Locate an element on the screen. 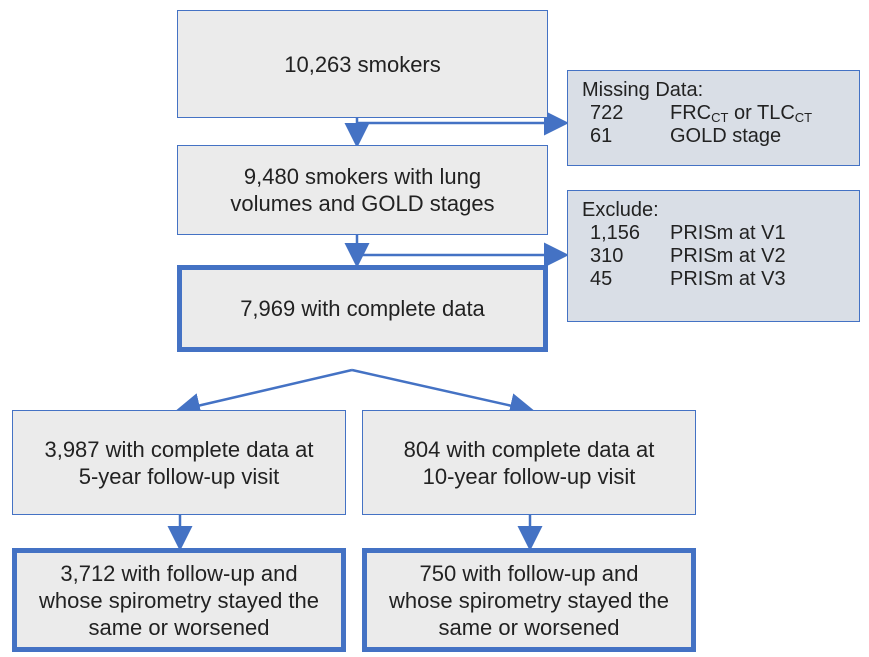  side-row: 61 GOLD stage is located at coordinates (713, 136).